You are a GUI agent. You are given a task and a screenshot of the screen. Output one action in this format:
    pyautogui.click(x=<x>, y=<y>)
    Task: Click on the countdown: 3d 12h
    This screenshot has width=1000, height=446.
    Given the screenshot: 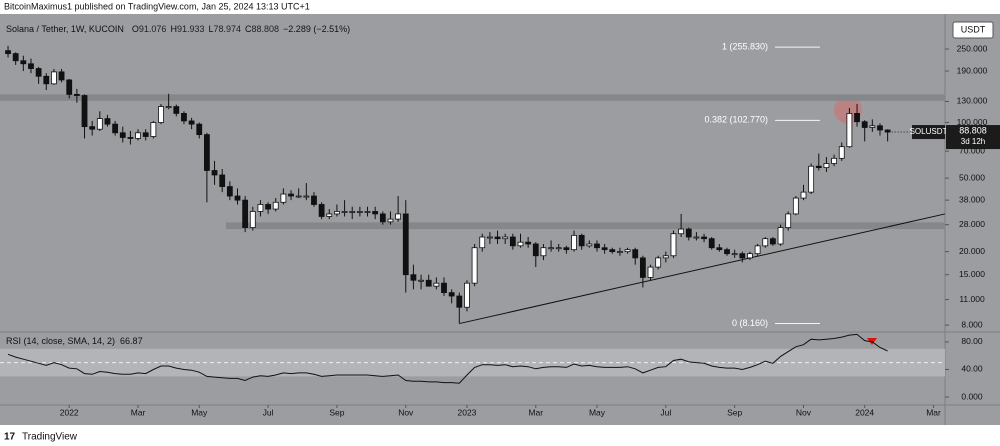 What is the action you would take?
    pyautogui.click(x=973, y=141)
    